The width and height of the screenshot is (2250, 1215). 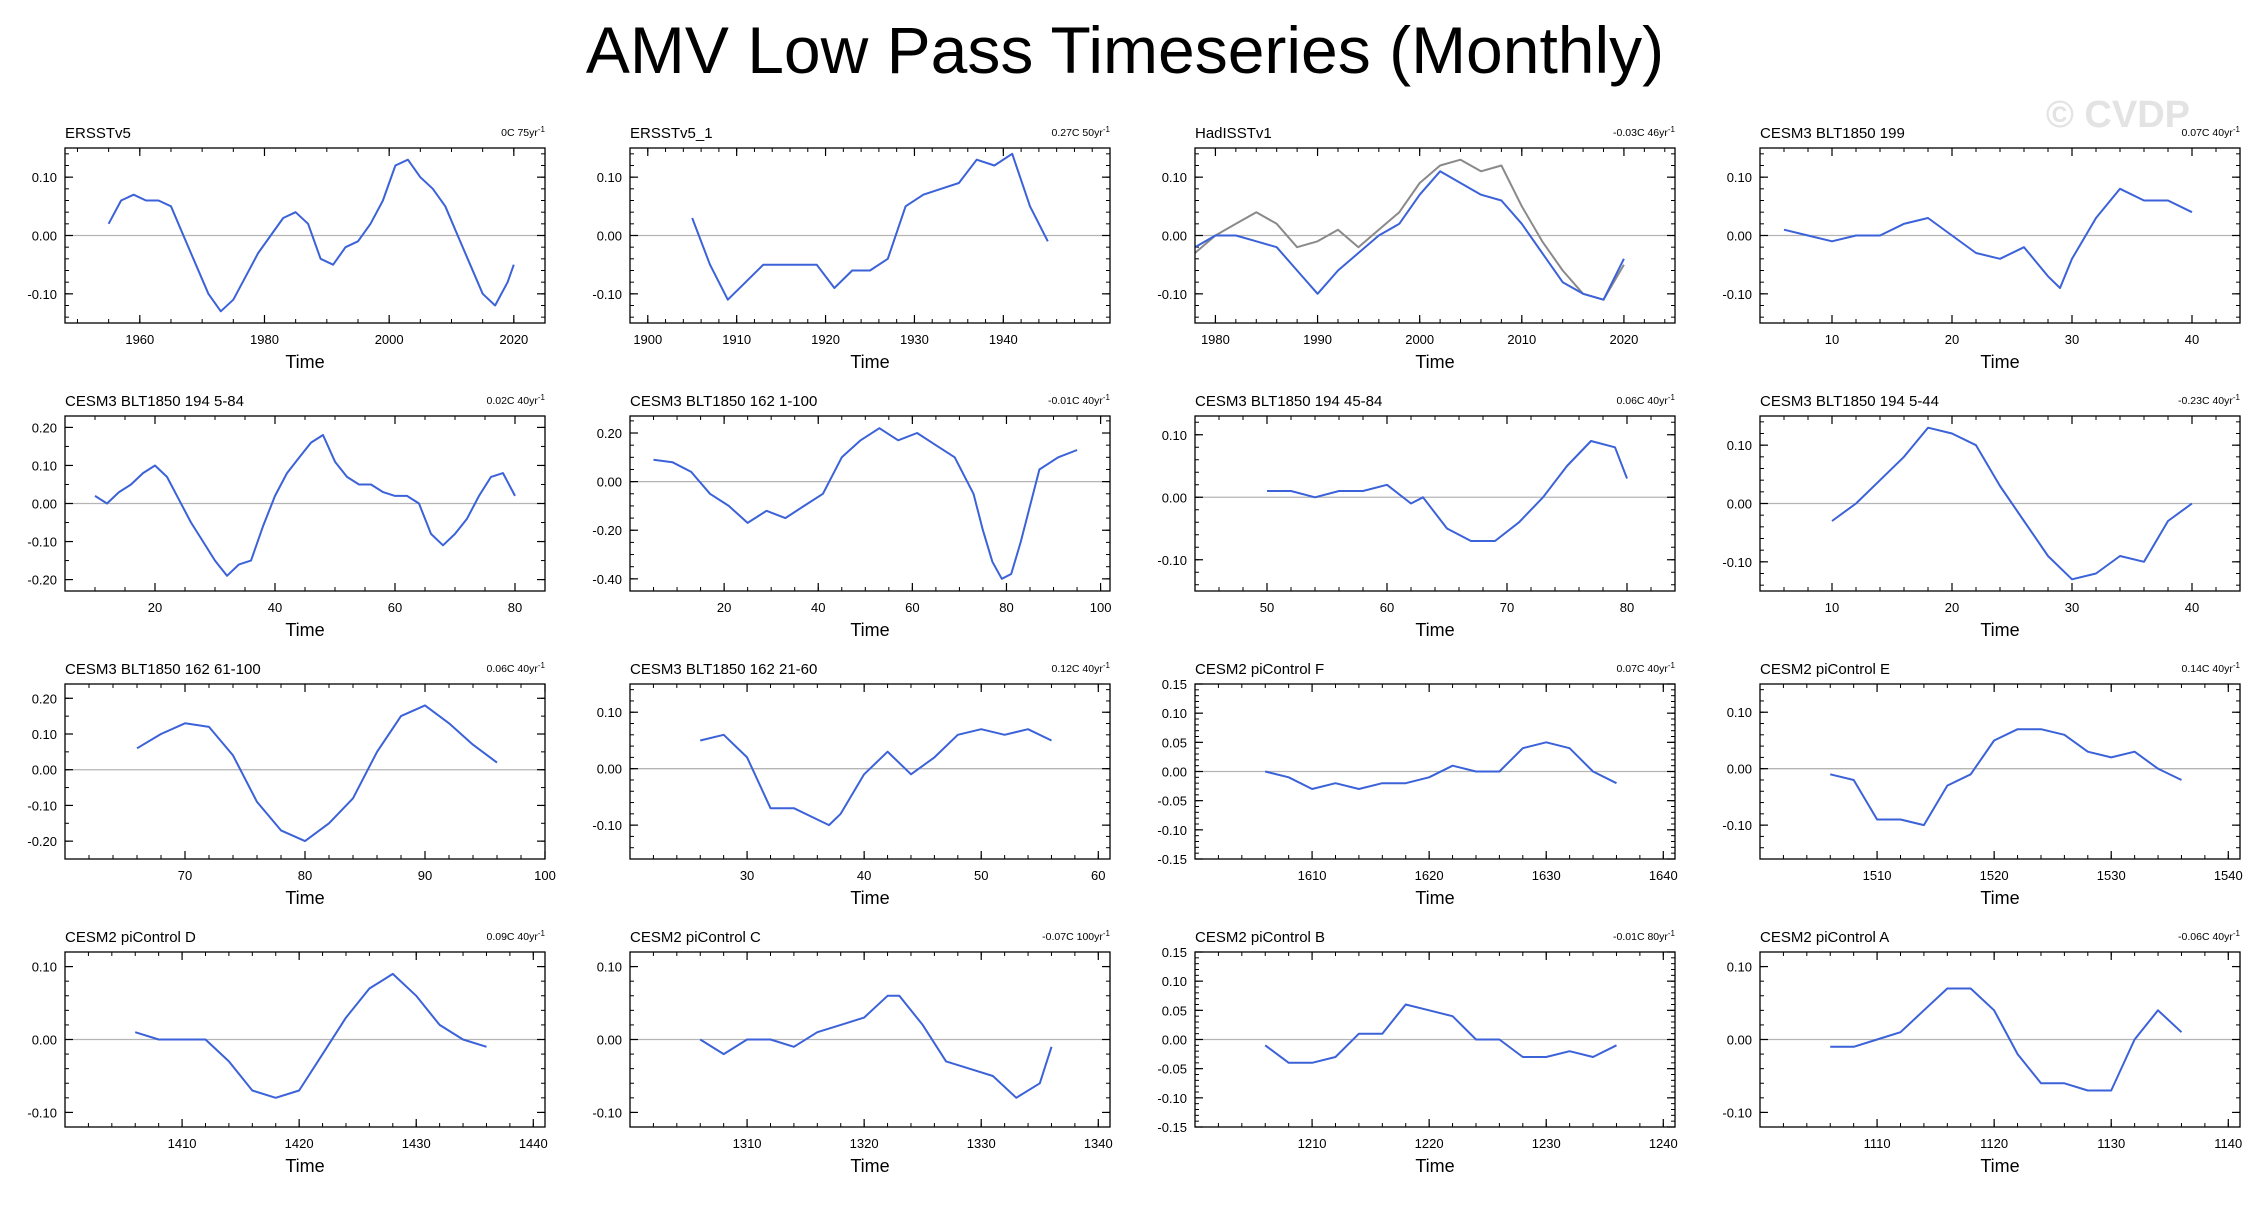 What do you see at coordinates (2228, 1143) in the screenshot?
I see `x-tick-label: 1140` at bounding box center [2228, 1143].